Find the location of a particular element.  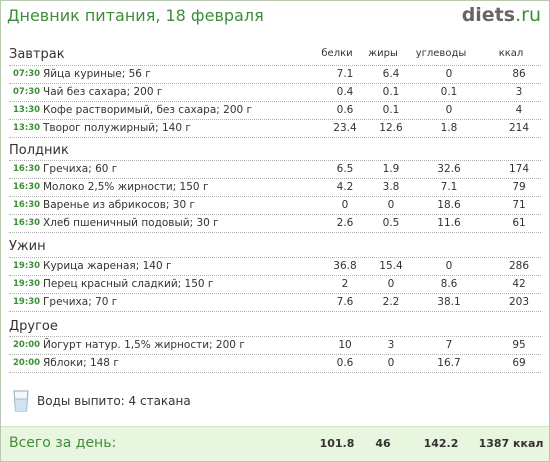

protein-value: 10 is located at coordinates (345, 345).